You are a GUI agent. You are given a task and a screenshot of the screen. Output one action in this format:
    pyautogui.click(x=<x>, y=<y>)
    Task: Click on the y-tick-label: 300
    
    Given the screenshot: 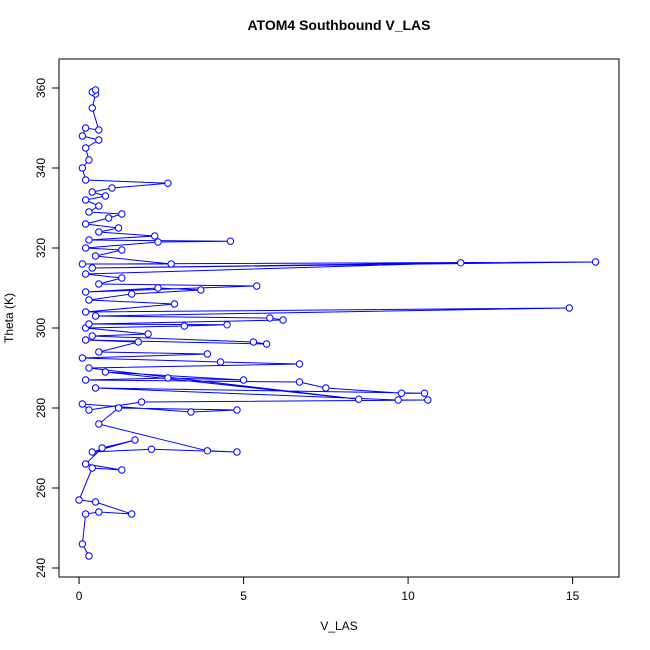 What is the action you would take?
    pyautogui.click(x=41, y=328)
    